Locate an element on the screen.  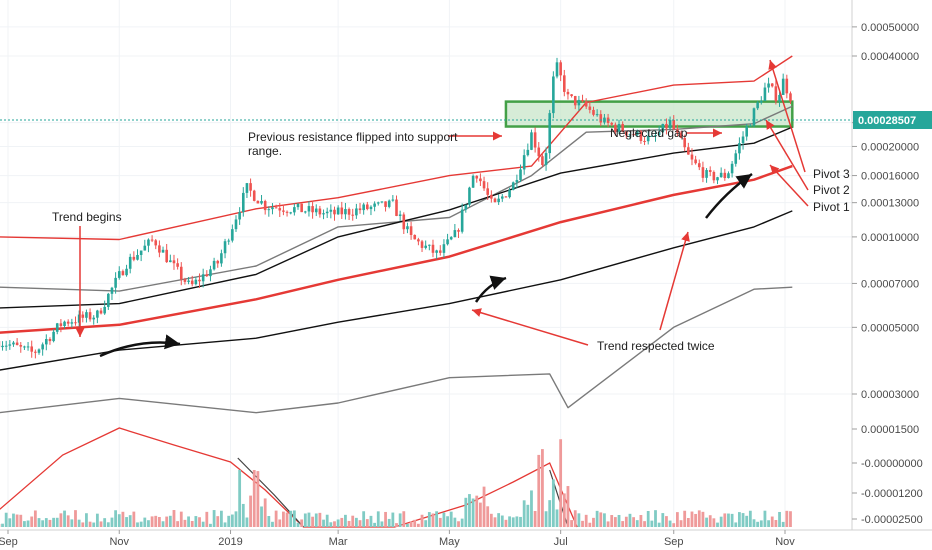
time-tick-label: Jul is located at coordinates (561, 542).